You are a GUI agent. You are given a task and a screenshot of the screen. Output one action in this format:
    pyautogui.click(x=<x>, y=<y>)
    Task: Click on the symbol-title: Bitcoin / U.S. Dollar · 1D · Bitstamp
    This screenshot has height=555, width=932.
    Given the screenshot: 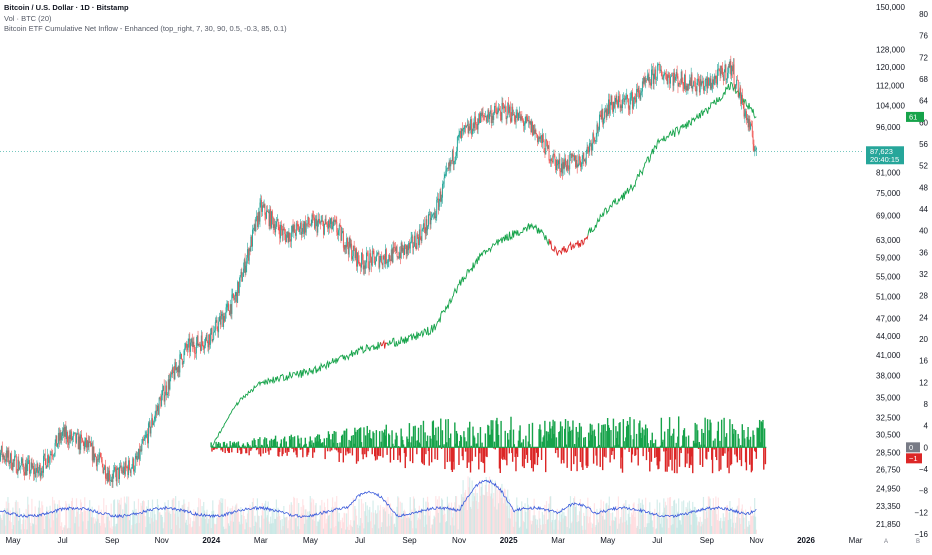 What is the action you would take?
    pyautogui.click(x=145, y=8)
    